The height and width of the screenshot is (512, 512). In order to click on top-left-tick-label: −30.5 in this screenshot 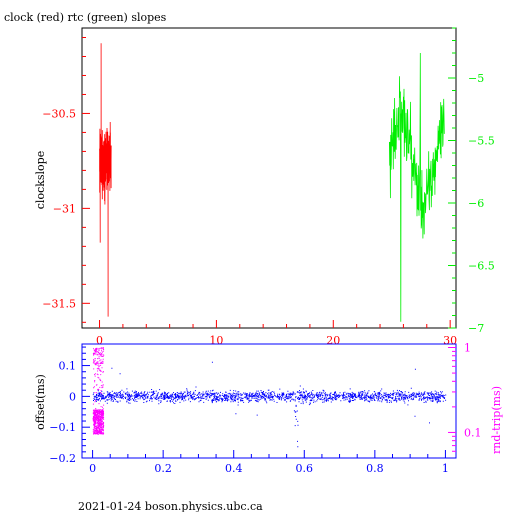, I will do `click(59, 113)`.